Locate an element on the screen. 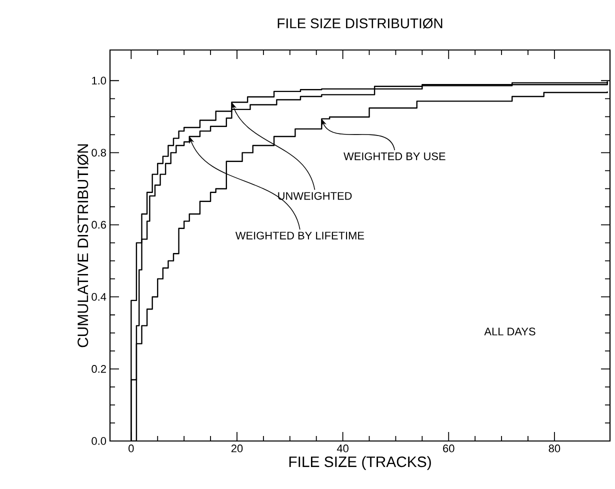  y-tick-label: 0.6 is located at coordinates (99, 224).